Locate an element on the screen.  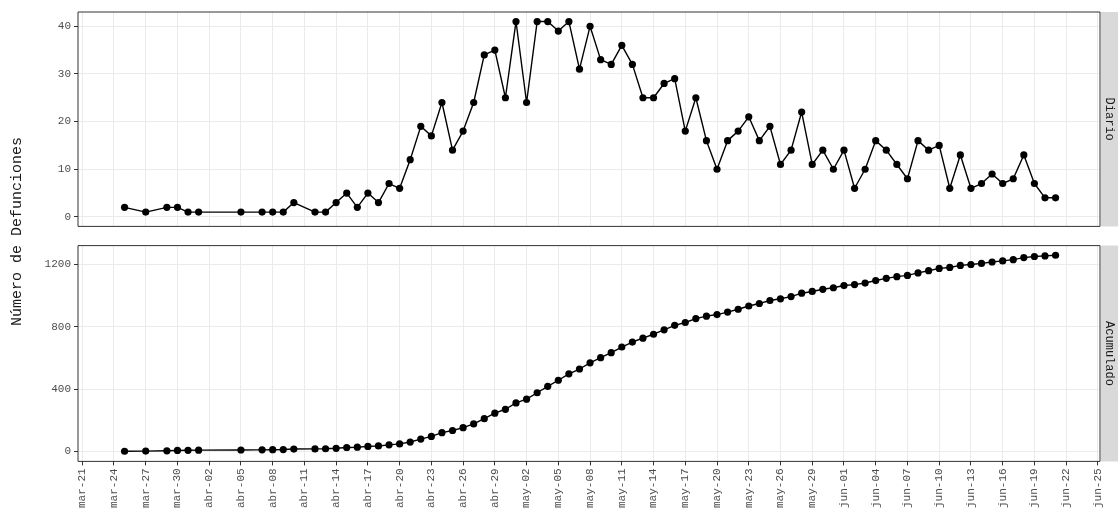
x-tick-label: jun-01 is located at coordinates (843, 488).